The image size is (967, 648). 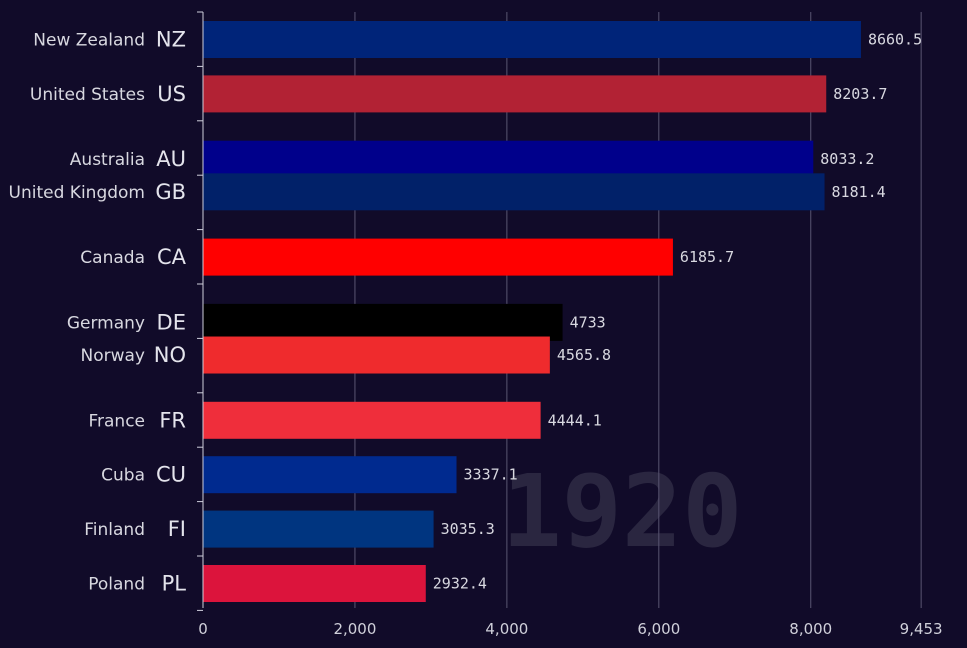 What do you see at coordinates (330, 475) in the screenshot?
I see `bar-cu` at bounding box center [330, 475].